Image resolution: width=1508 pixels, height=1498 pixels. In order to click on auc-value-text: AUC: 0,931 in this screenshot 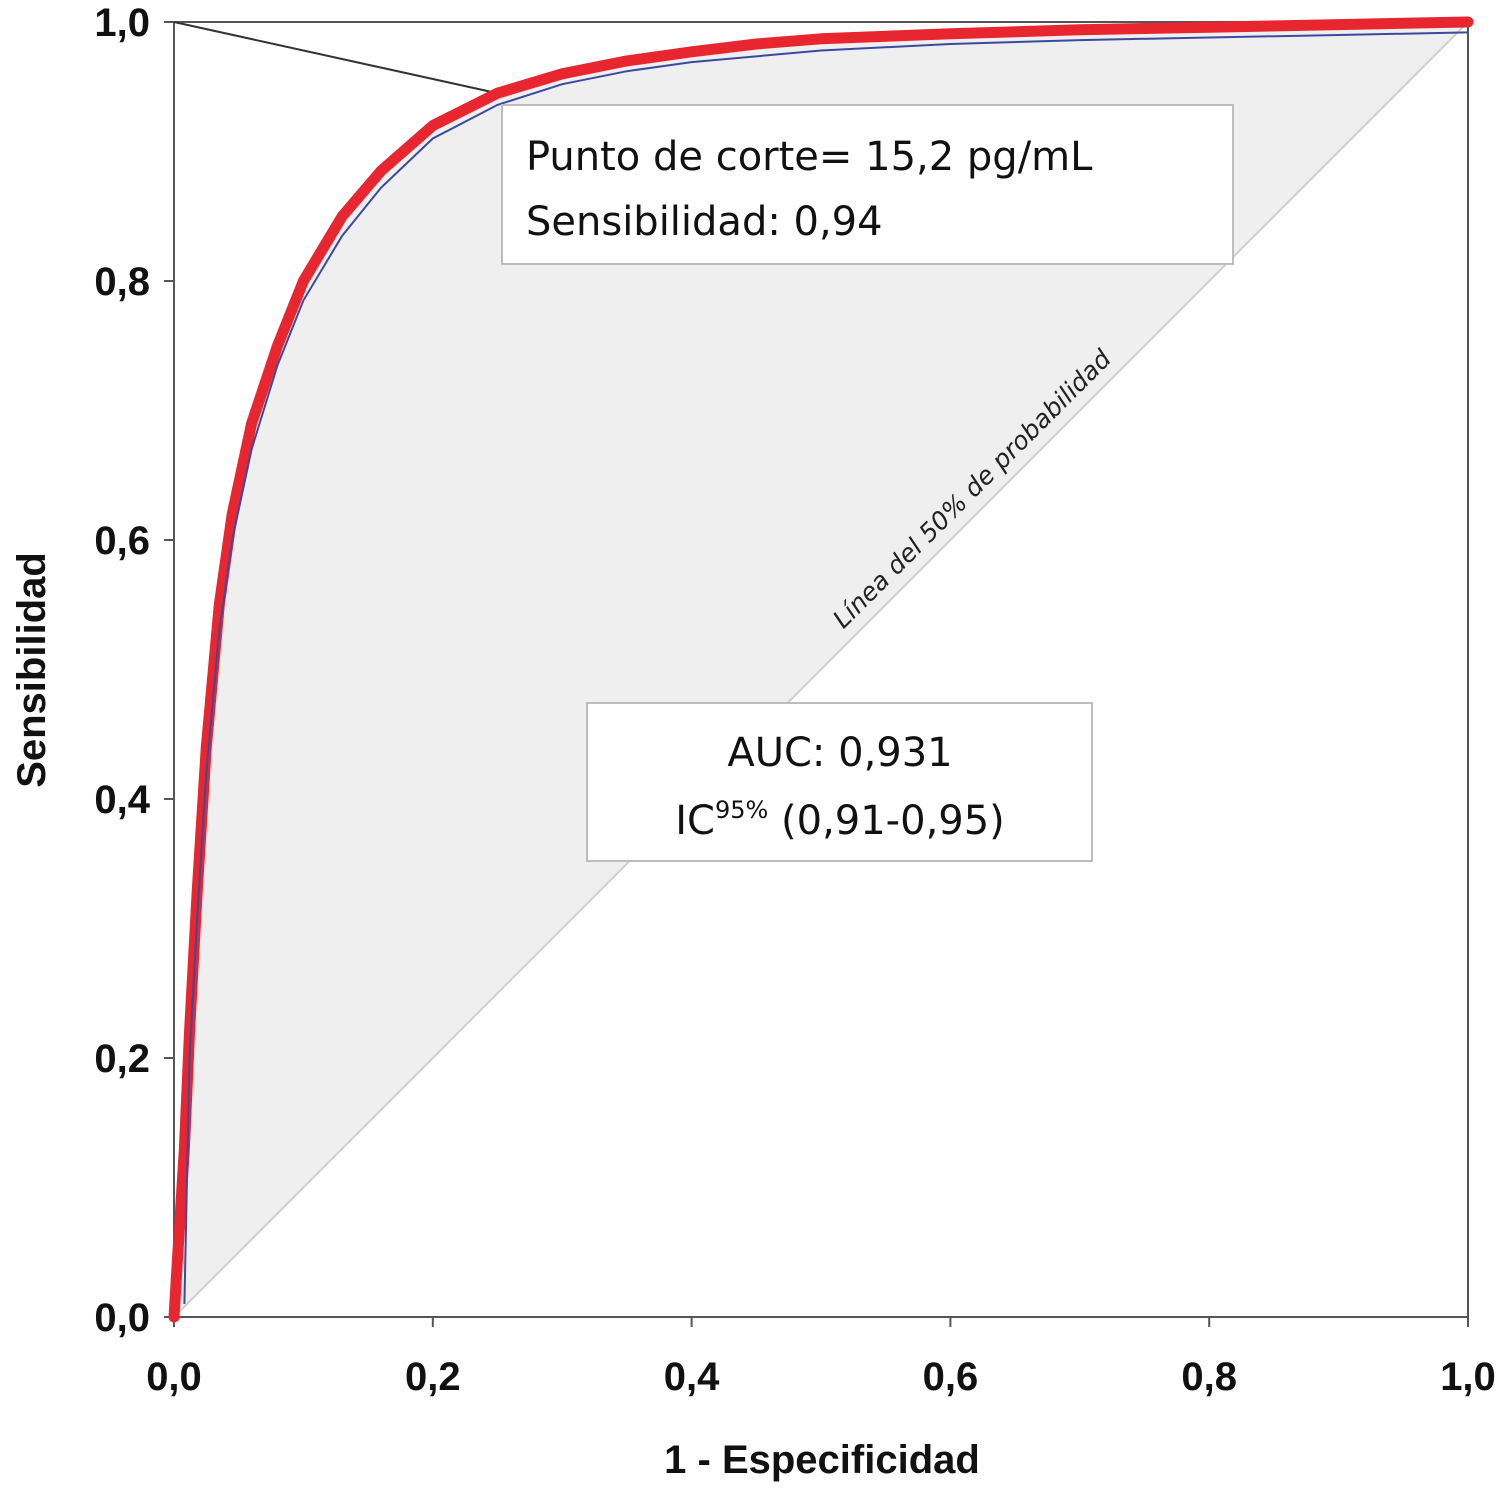, I will do `click(839, 753)`.